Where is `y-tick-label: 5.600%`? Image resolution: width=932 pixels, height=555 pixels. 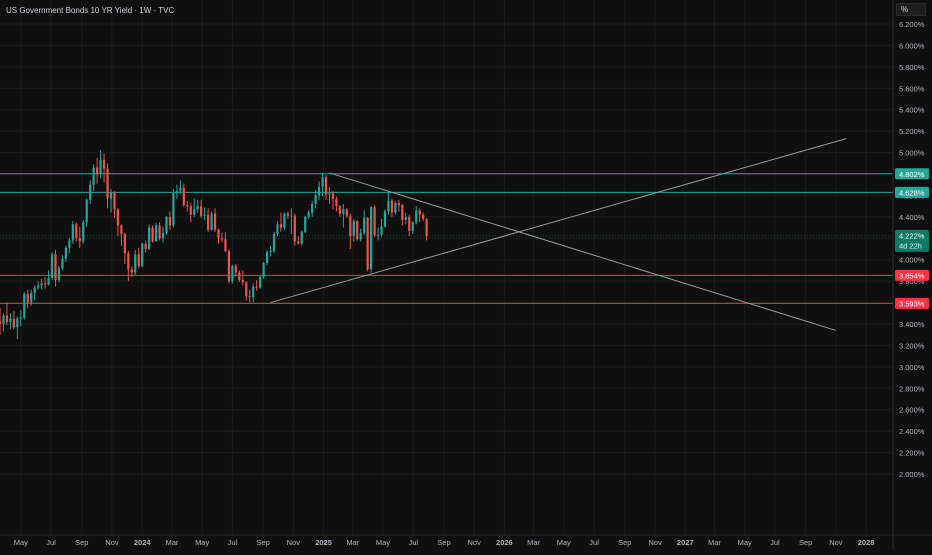
y-tick-label: 5.600% is located at coordinates (912, 88).